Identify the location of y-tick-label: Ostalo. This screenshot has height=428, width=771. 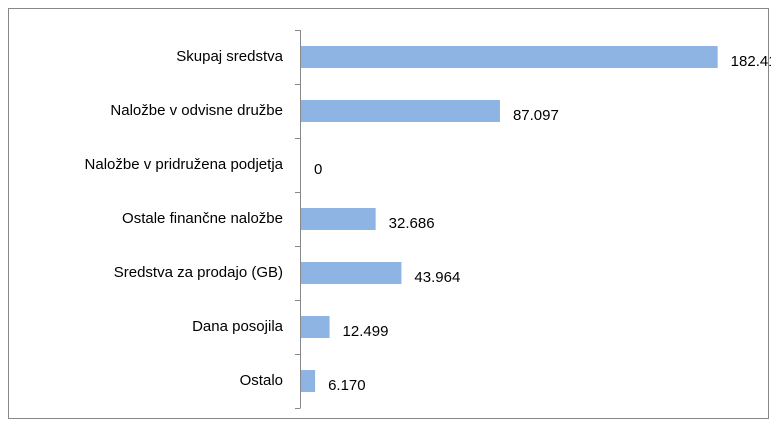
(261, 380).